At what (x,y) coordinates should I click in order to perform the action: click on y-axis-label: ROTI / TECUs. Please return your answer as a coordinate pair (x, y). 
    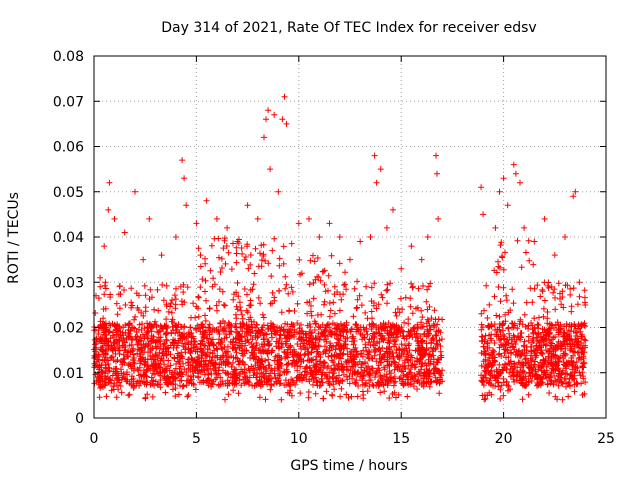
    Looking at the image, I should click on (14, 238).